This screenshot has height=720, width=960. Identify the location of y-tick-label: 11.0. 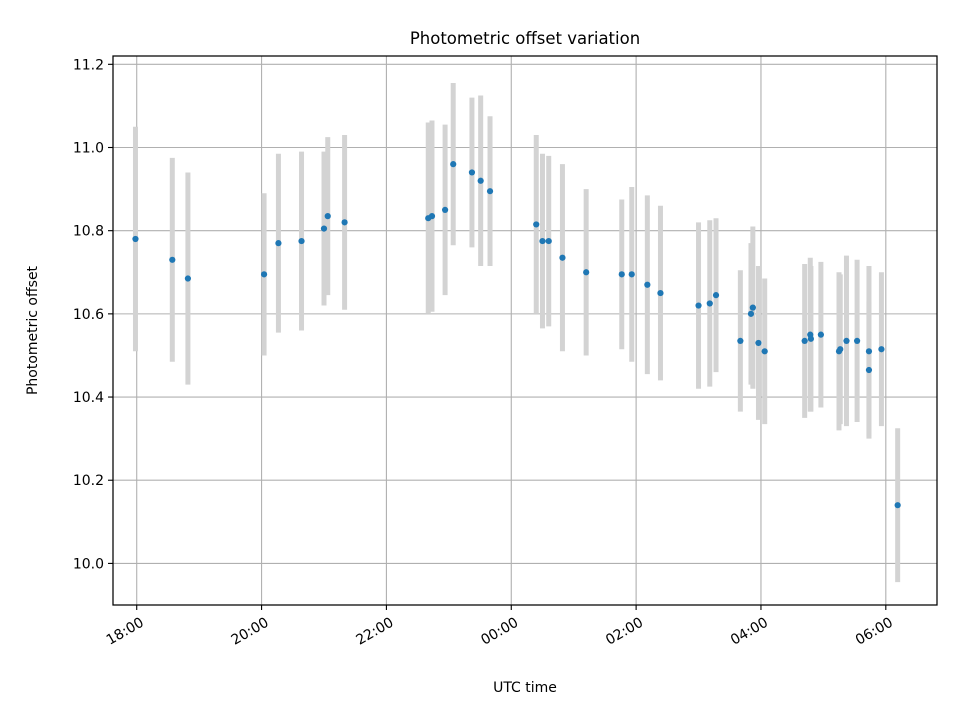
(88, 149).